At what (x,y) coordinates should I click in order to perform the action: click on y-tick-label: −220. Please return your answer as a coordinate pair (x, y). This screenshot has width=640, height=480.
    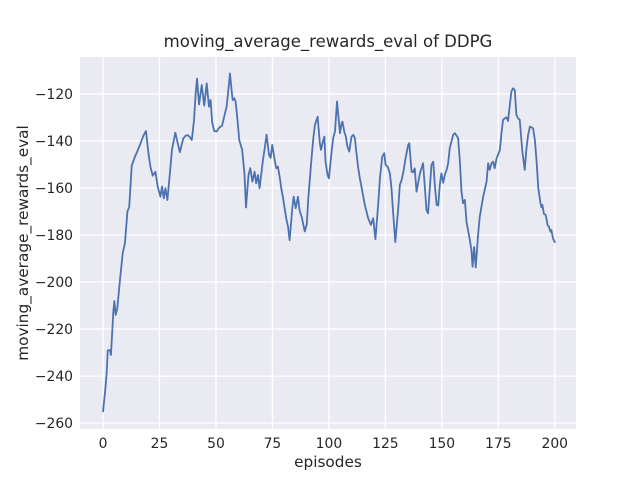
    Looking at the image, I should click on (54, 330).